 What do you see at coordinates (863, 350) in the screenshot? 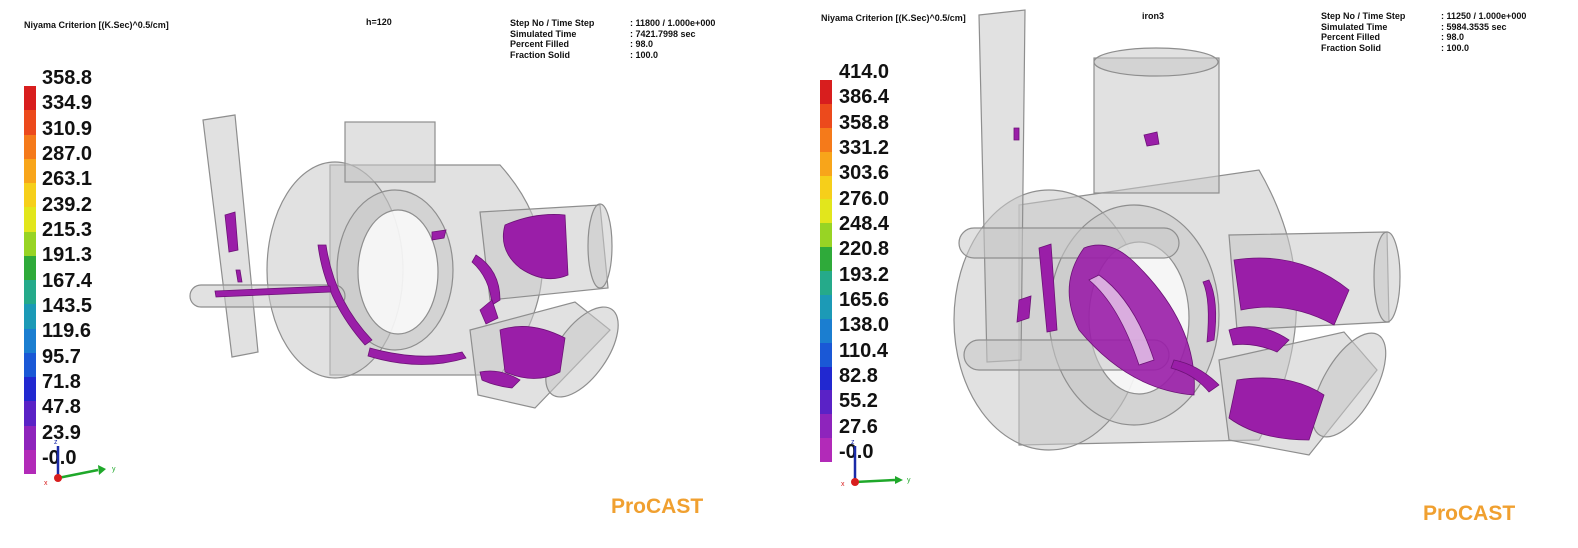
I see `legend-tick-label: 110.4` at bounding box center [863, 350].